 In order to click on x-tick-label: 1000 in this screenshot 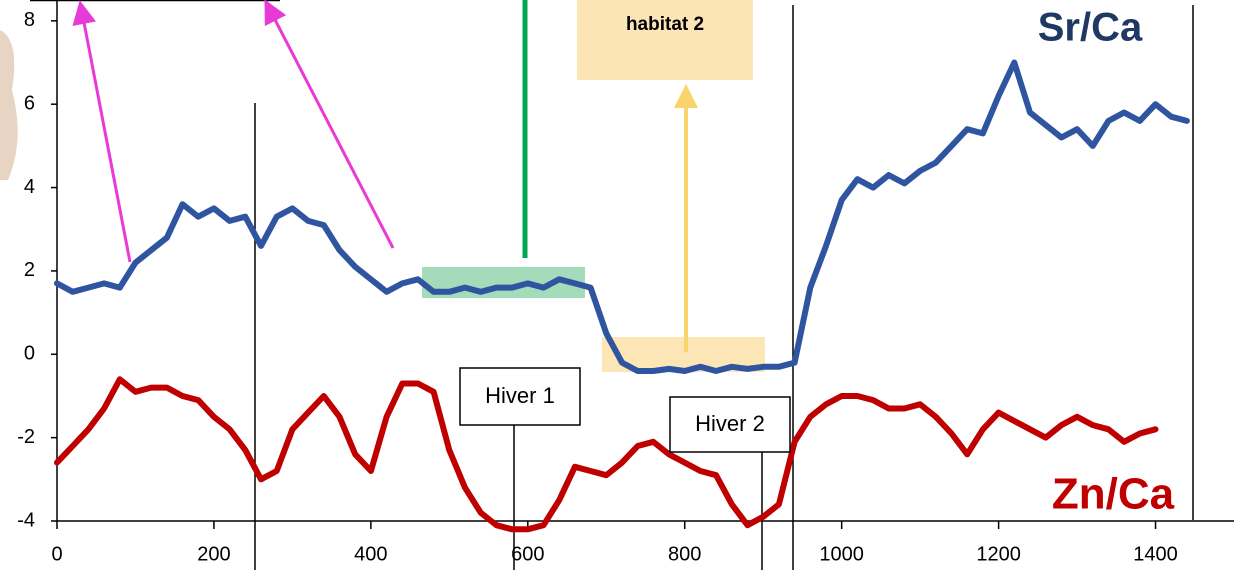, I will do `click(841, 554)`.